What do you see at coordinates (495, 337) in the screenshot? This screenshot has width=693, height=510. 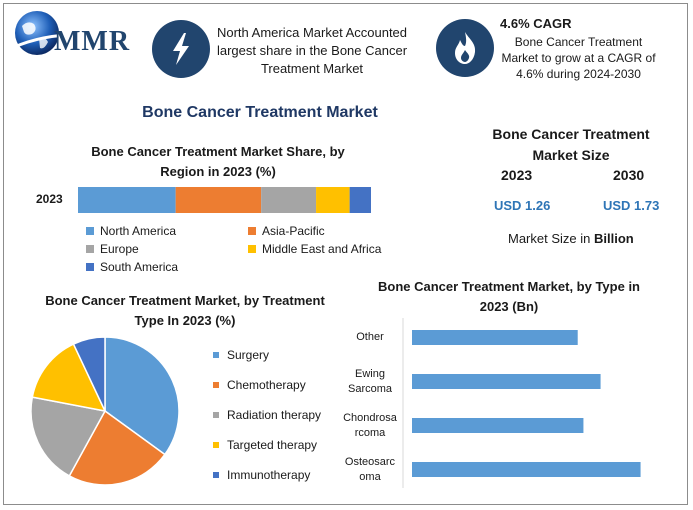 I see `type-bar-other` at bounding box center [495, 337].